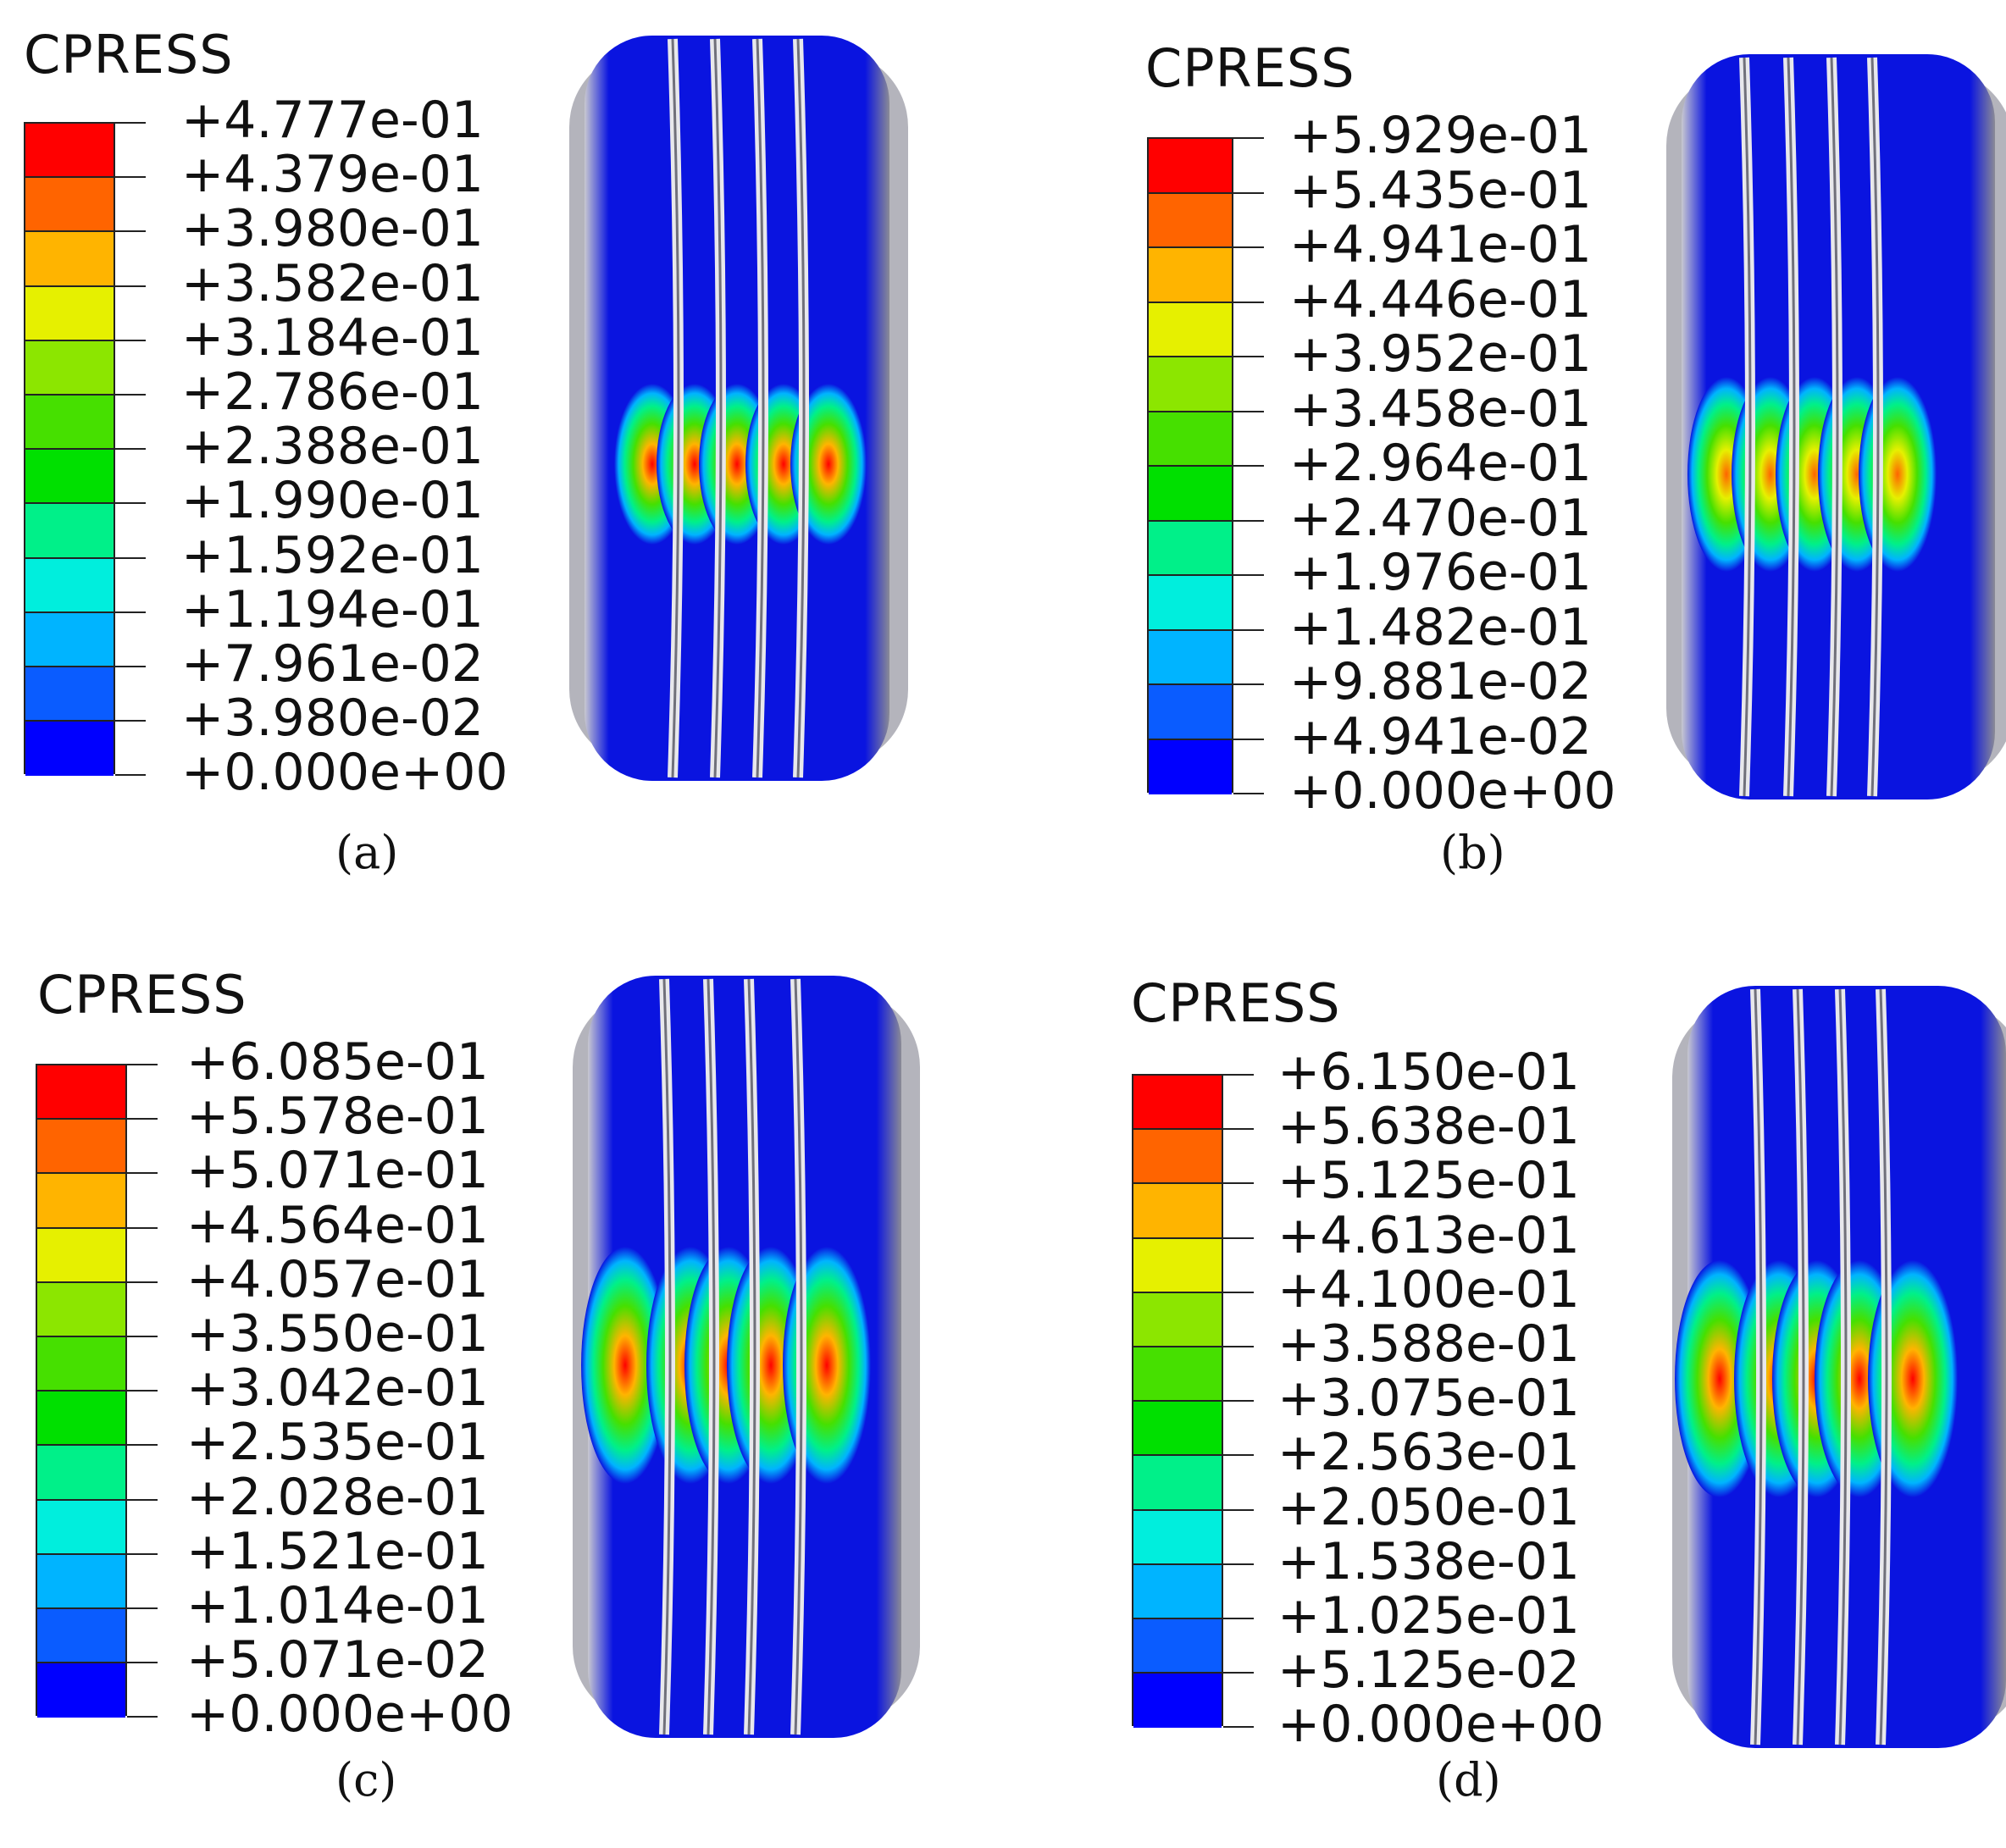  Describe the element at coordinates (1440, 409) in the screenshot. I see `colorbar-label: +3.458e-01` at that location.